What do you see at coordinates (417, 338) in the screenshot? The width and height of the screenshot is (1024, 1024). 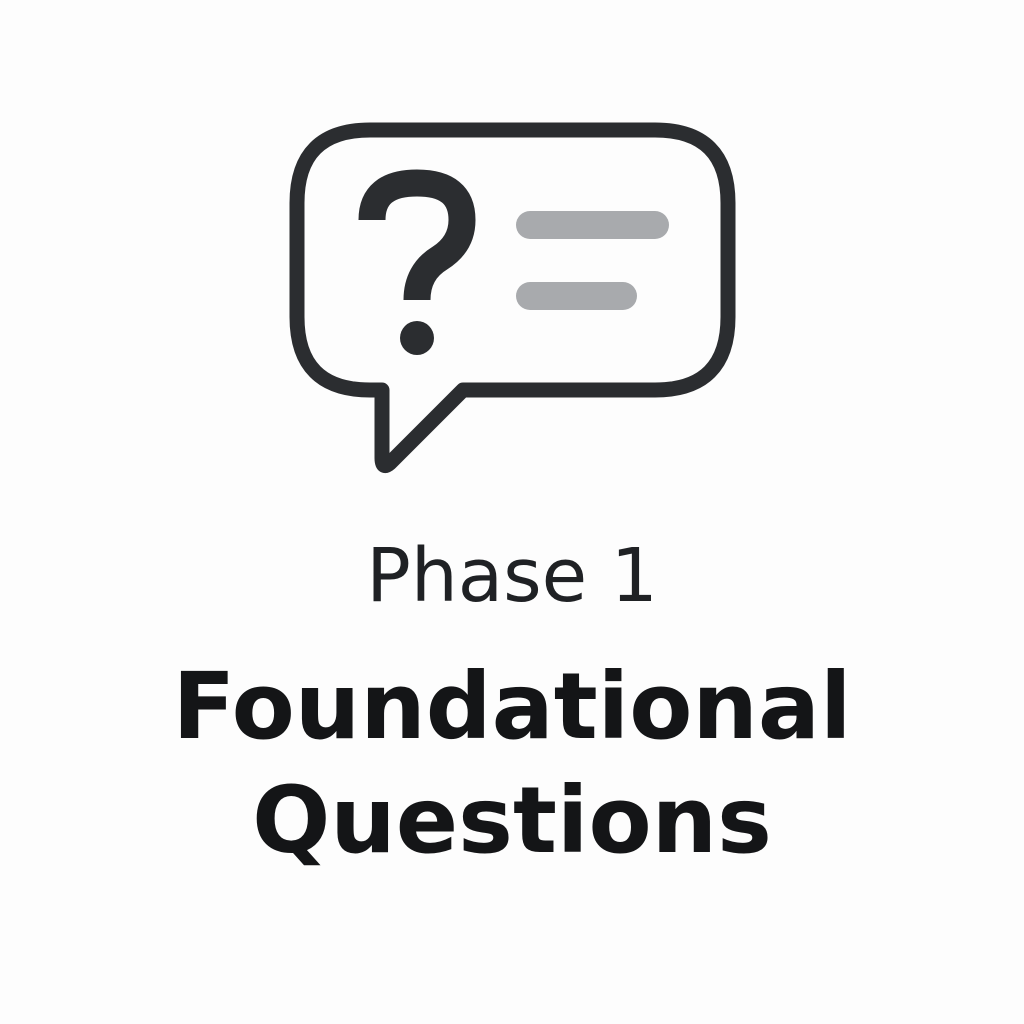 I see `question-dot-icon` at bounding box center [417, 338].